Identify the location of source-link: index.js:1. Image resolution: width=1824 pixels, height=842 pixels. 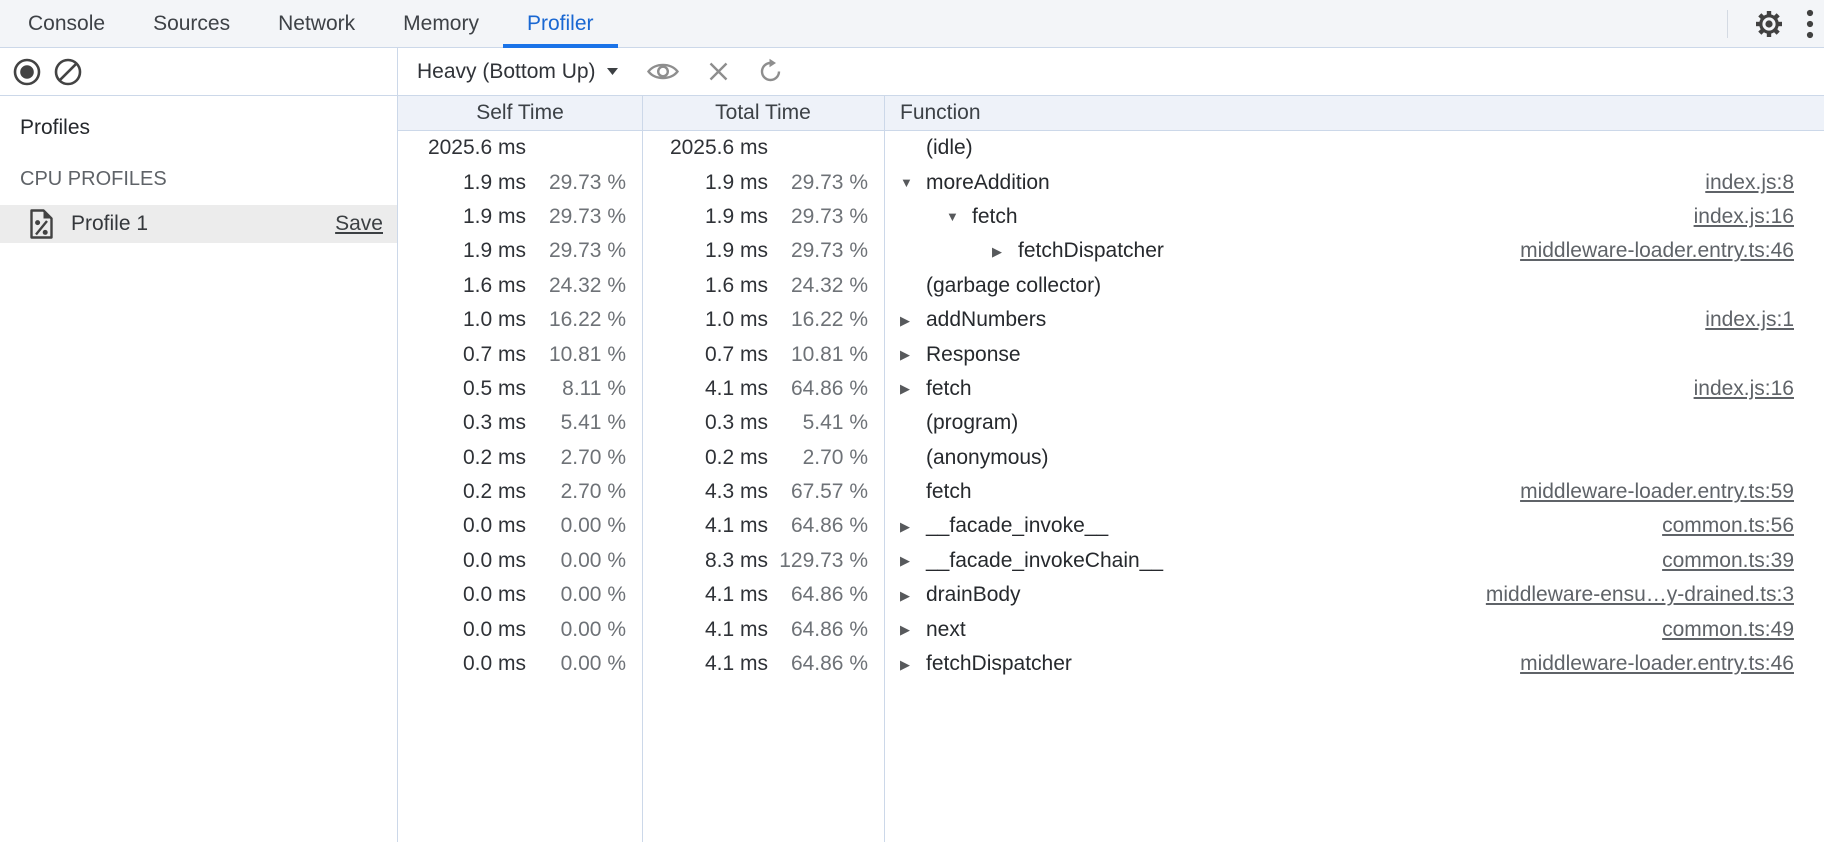
(1749, 320).